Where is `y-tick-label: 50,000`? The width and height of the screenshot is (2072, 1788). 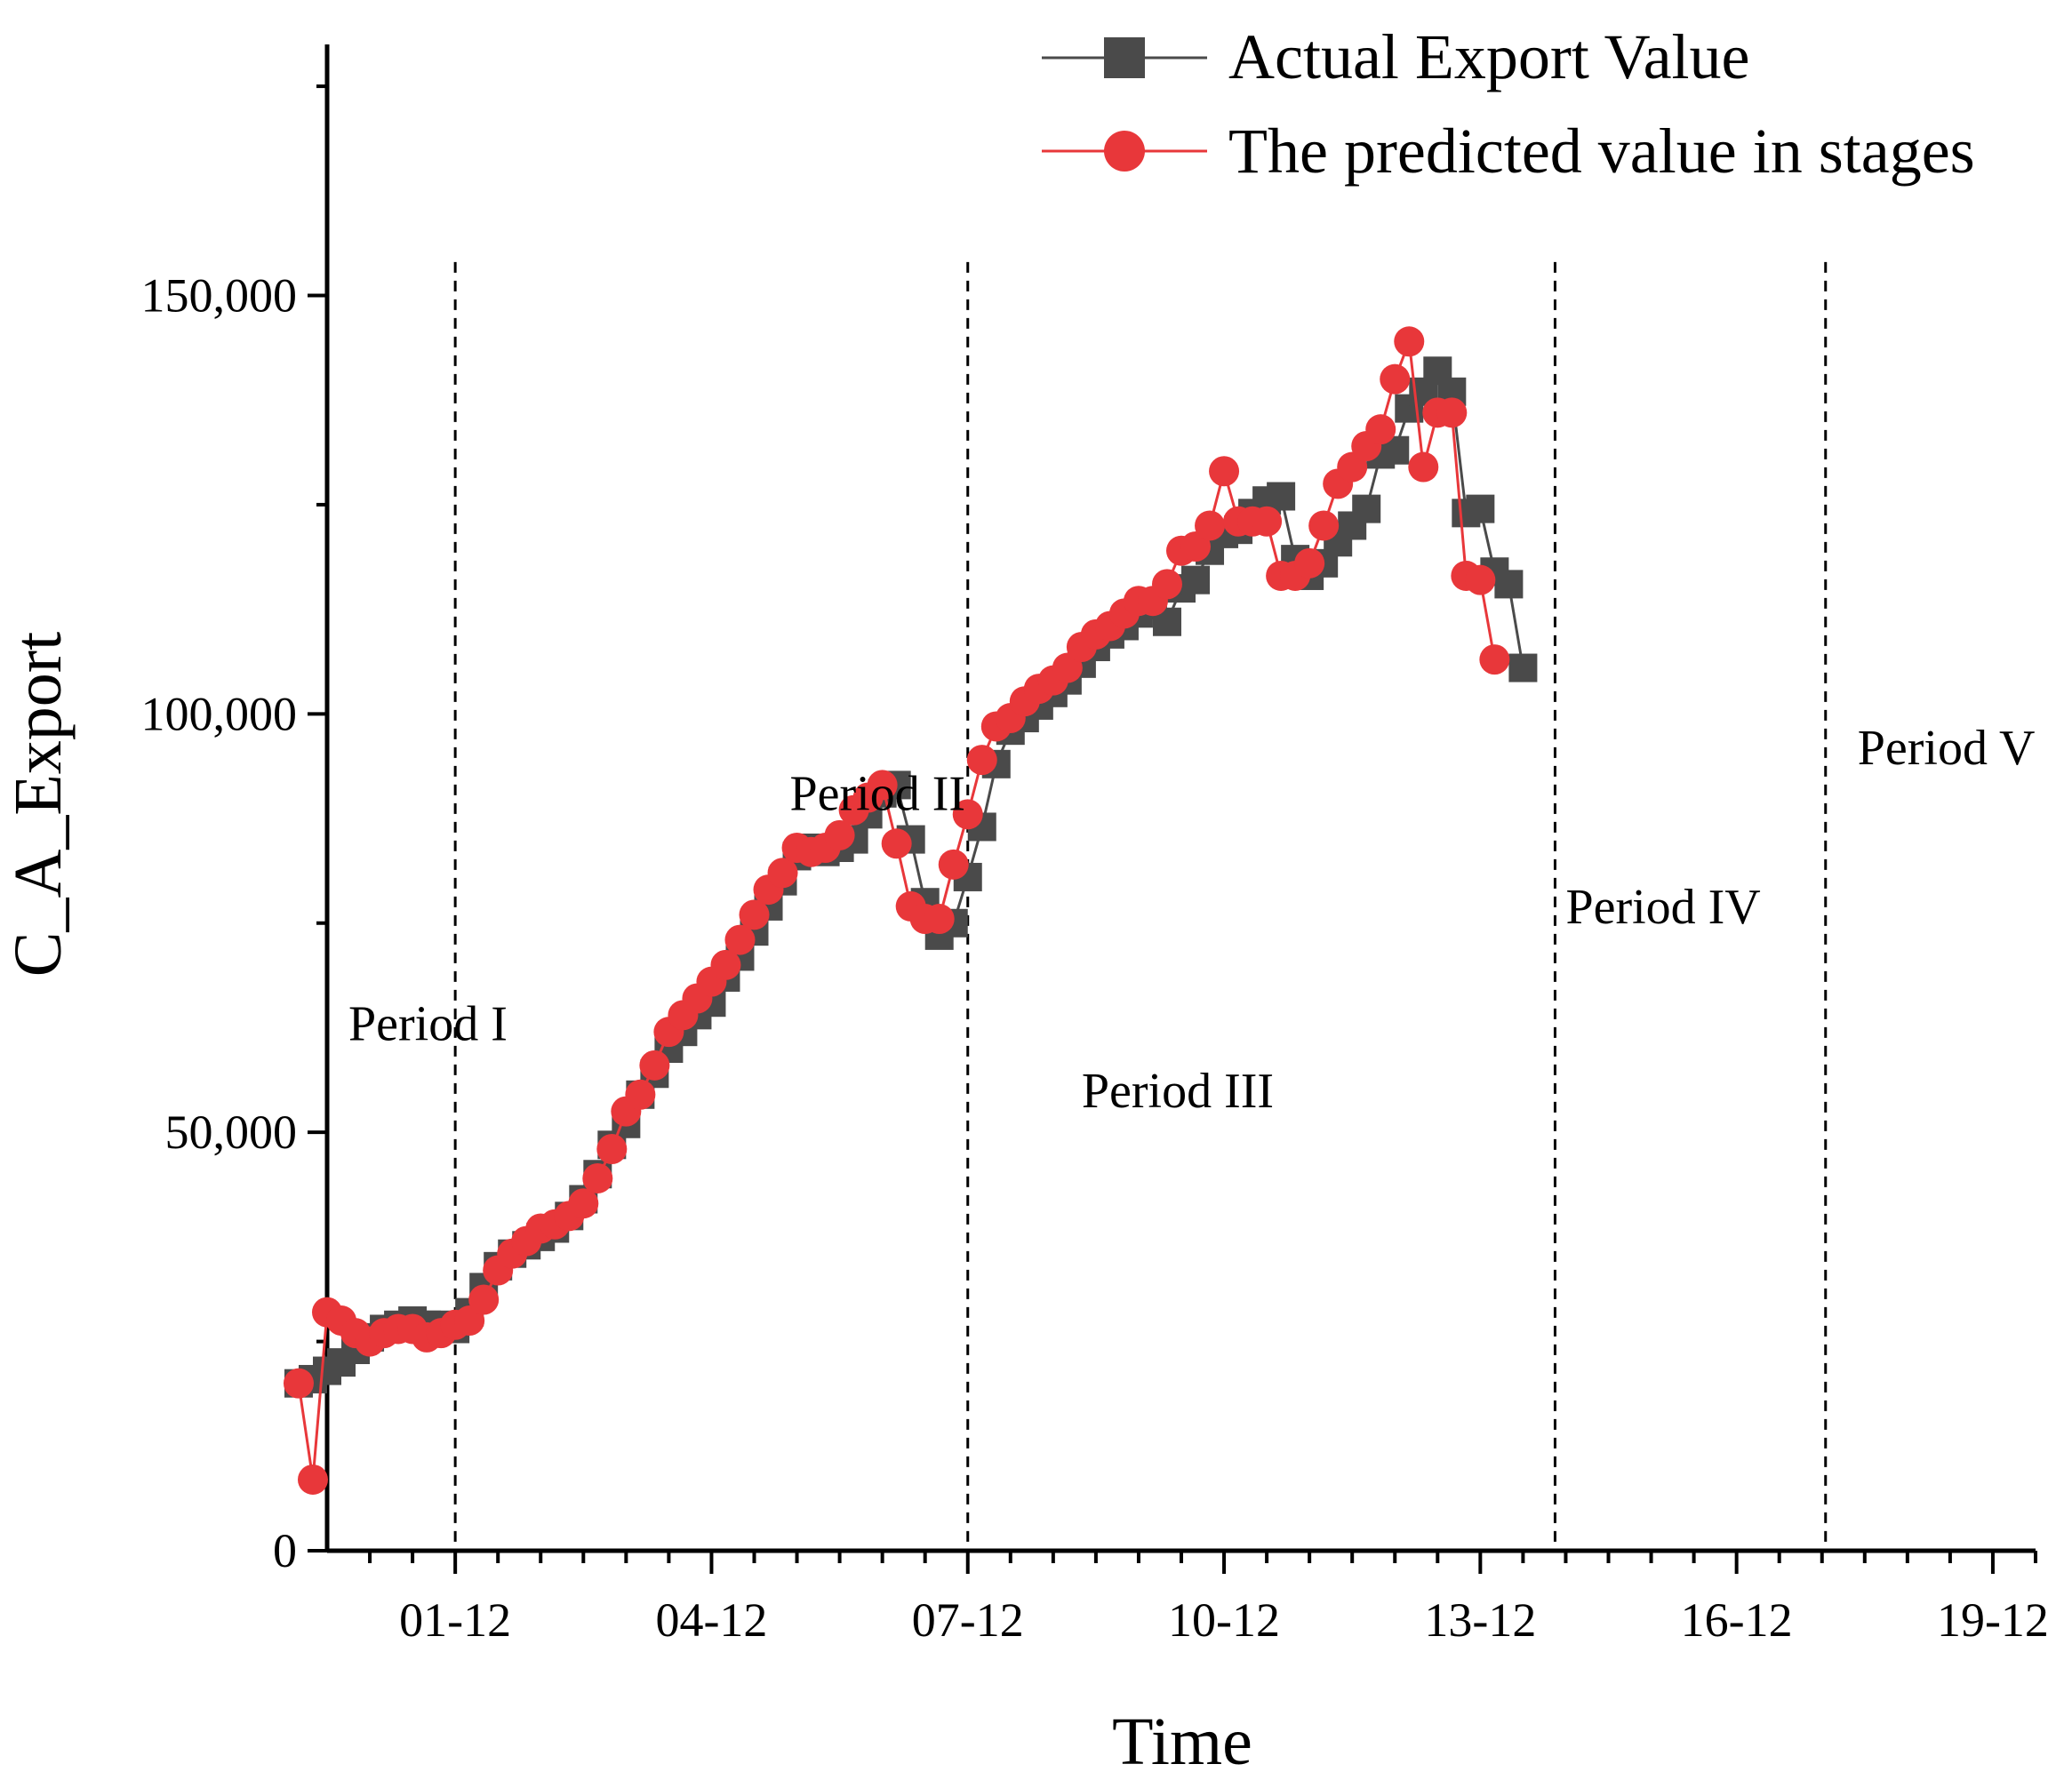 y-tick-label: 50,000 is located at coordinates (231, 1132).